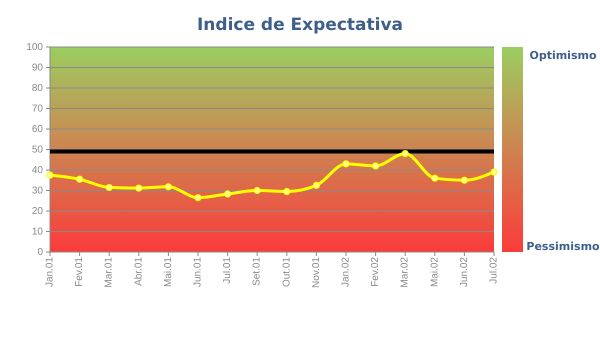 The width and height of the screenshot is (600, 344). What do you see at coordinates (38, 130) in the screenshot?
I see `y-tick-label: 60` at bounding box center [38, 130].